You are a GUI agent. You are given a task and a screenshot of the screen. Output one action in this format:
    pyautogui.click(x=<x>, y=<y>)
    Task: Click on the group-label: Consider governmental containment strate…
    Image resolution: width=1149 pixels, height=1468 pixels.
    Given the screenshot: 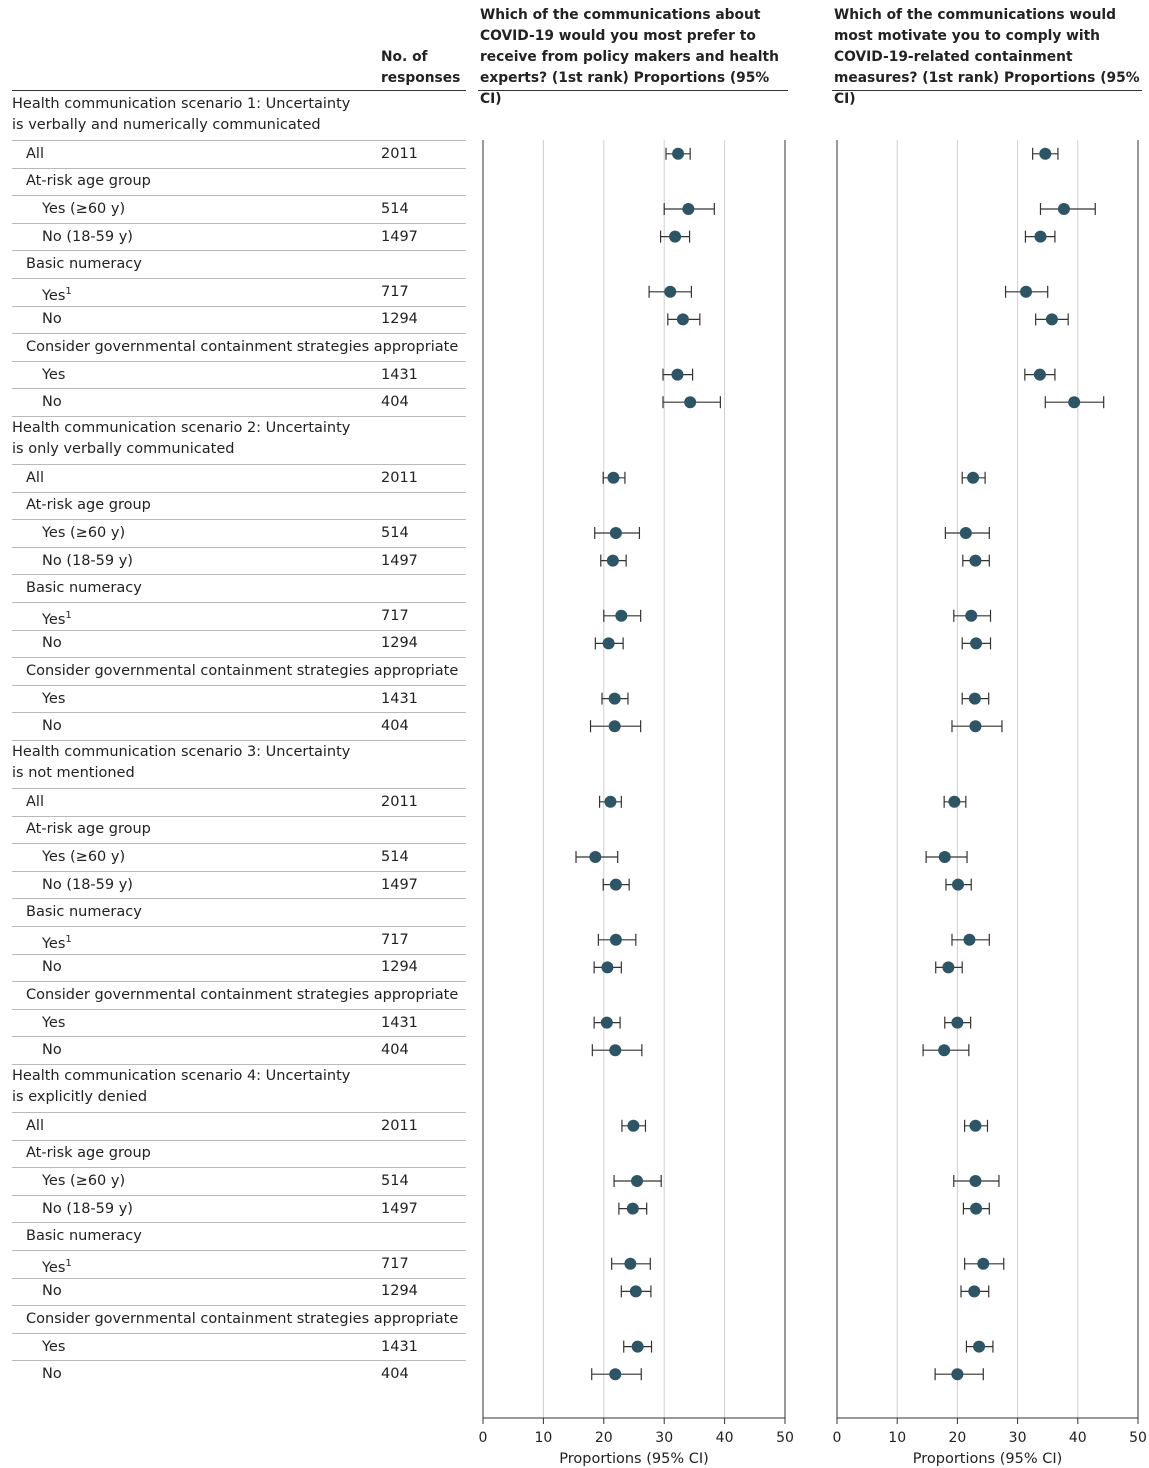 What is the action you would take?
    pyautogui.click(x=242, y=347)
    